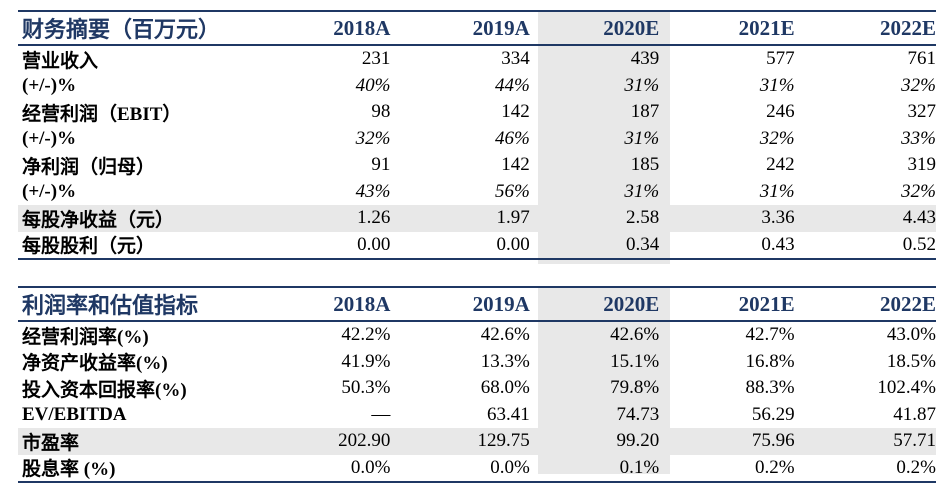  Describe the element at coordinates (645, 165) in the screenshot. I see `cell-value: 185` at that location.